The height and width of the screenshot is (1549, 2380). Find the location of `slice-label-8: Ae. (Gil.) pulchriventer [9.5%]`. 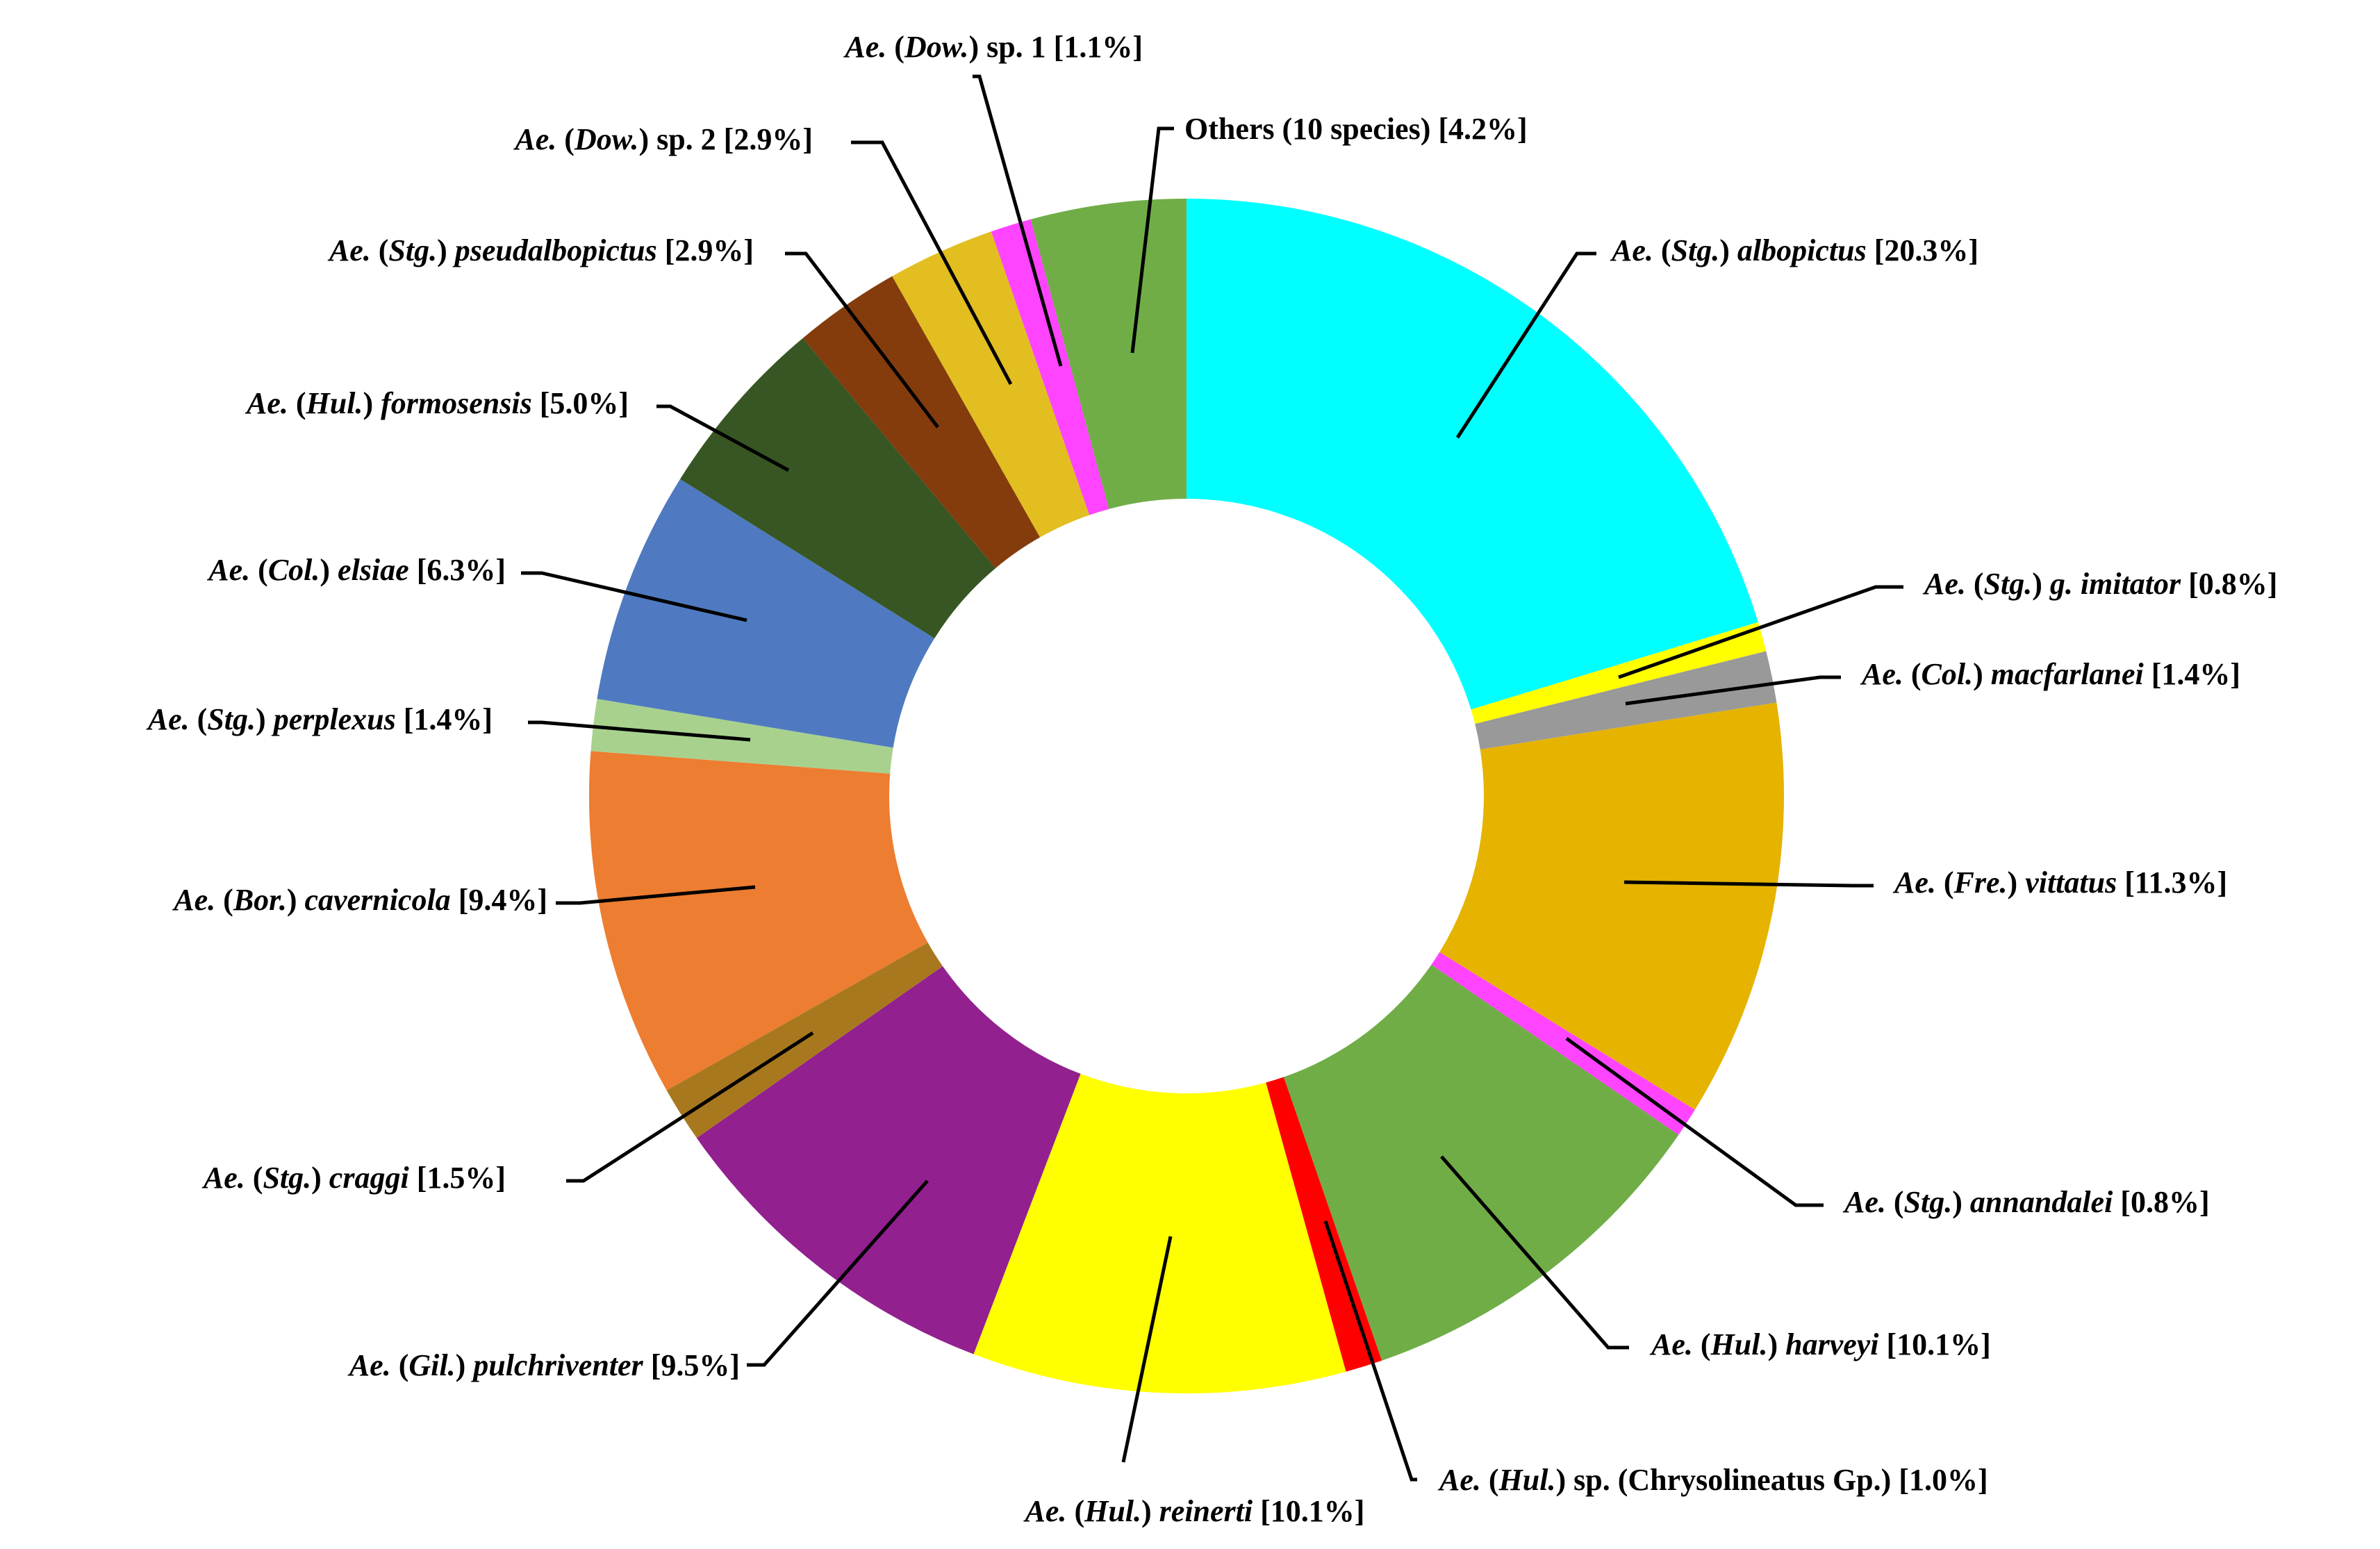

slice-label-8: Ae. (Gil.) pulchriventer [9.5%] is located at coordinates (543, 1365).